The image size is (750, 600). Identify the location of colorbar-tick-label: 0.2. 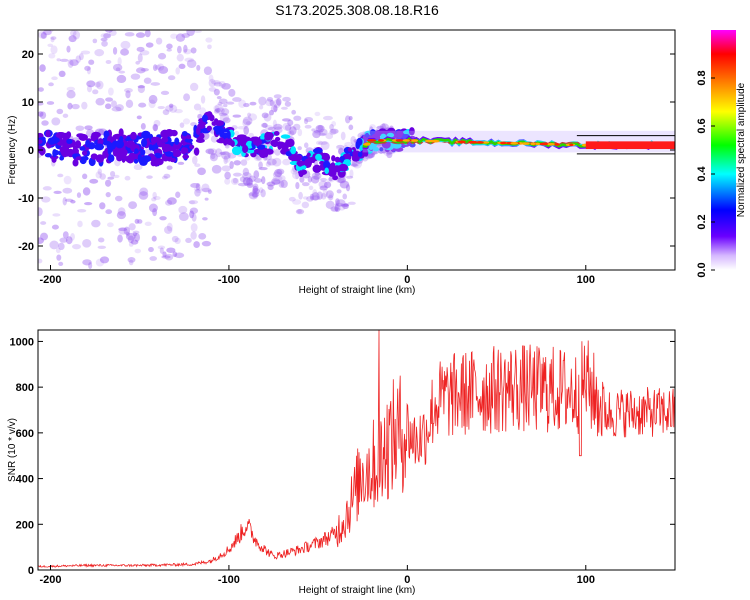
(702, 221).